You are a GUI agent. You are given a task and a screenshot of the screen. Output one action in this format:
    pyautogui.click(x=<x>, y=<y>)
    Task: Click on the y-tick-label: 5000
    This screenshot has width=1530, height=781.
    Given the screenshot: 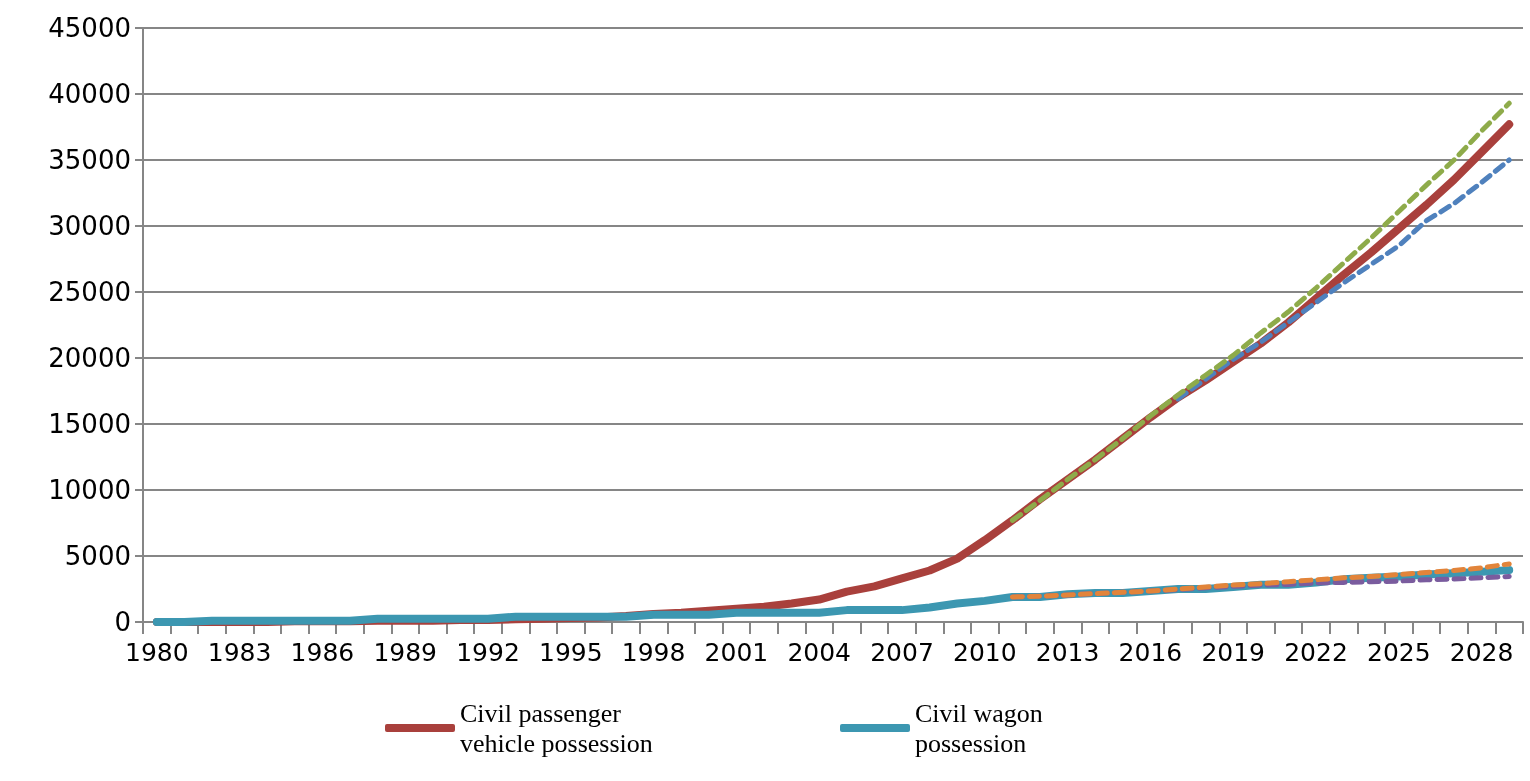 What is the action you would take?
    pyautogui.click(x=97, y=556)
    